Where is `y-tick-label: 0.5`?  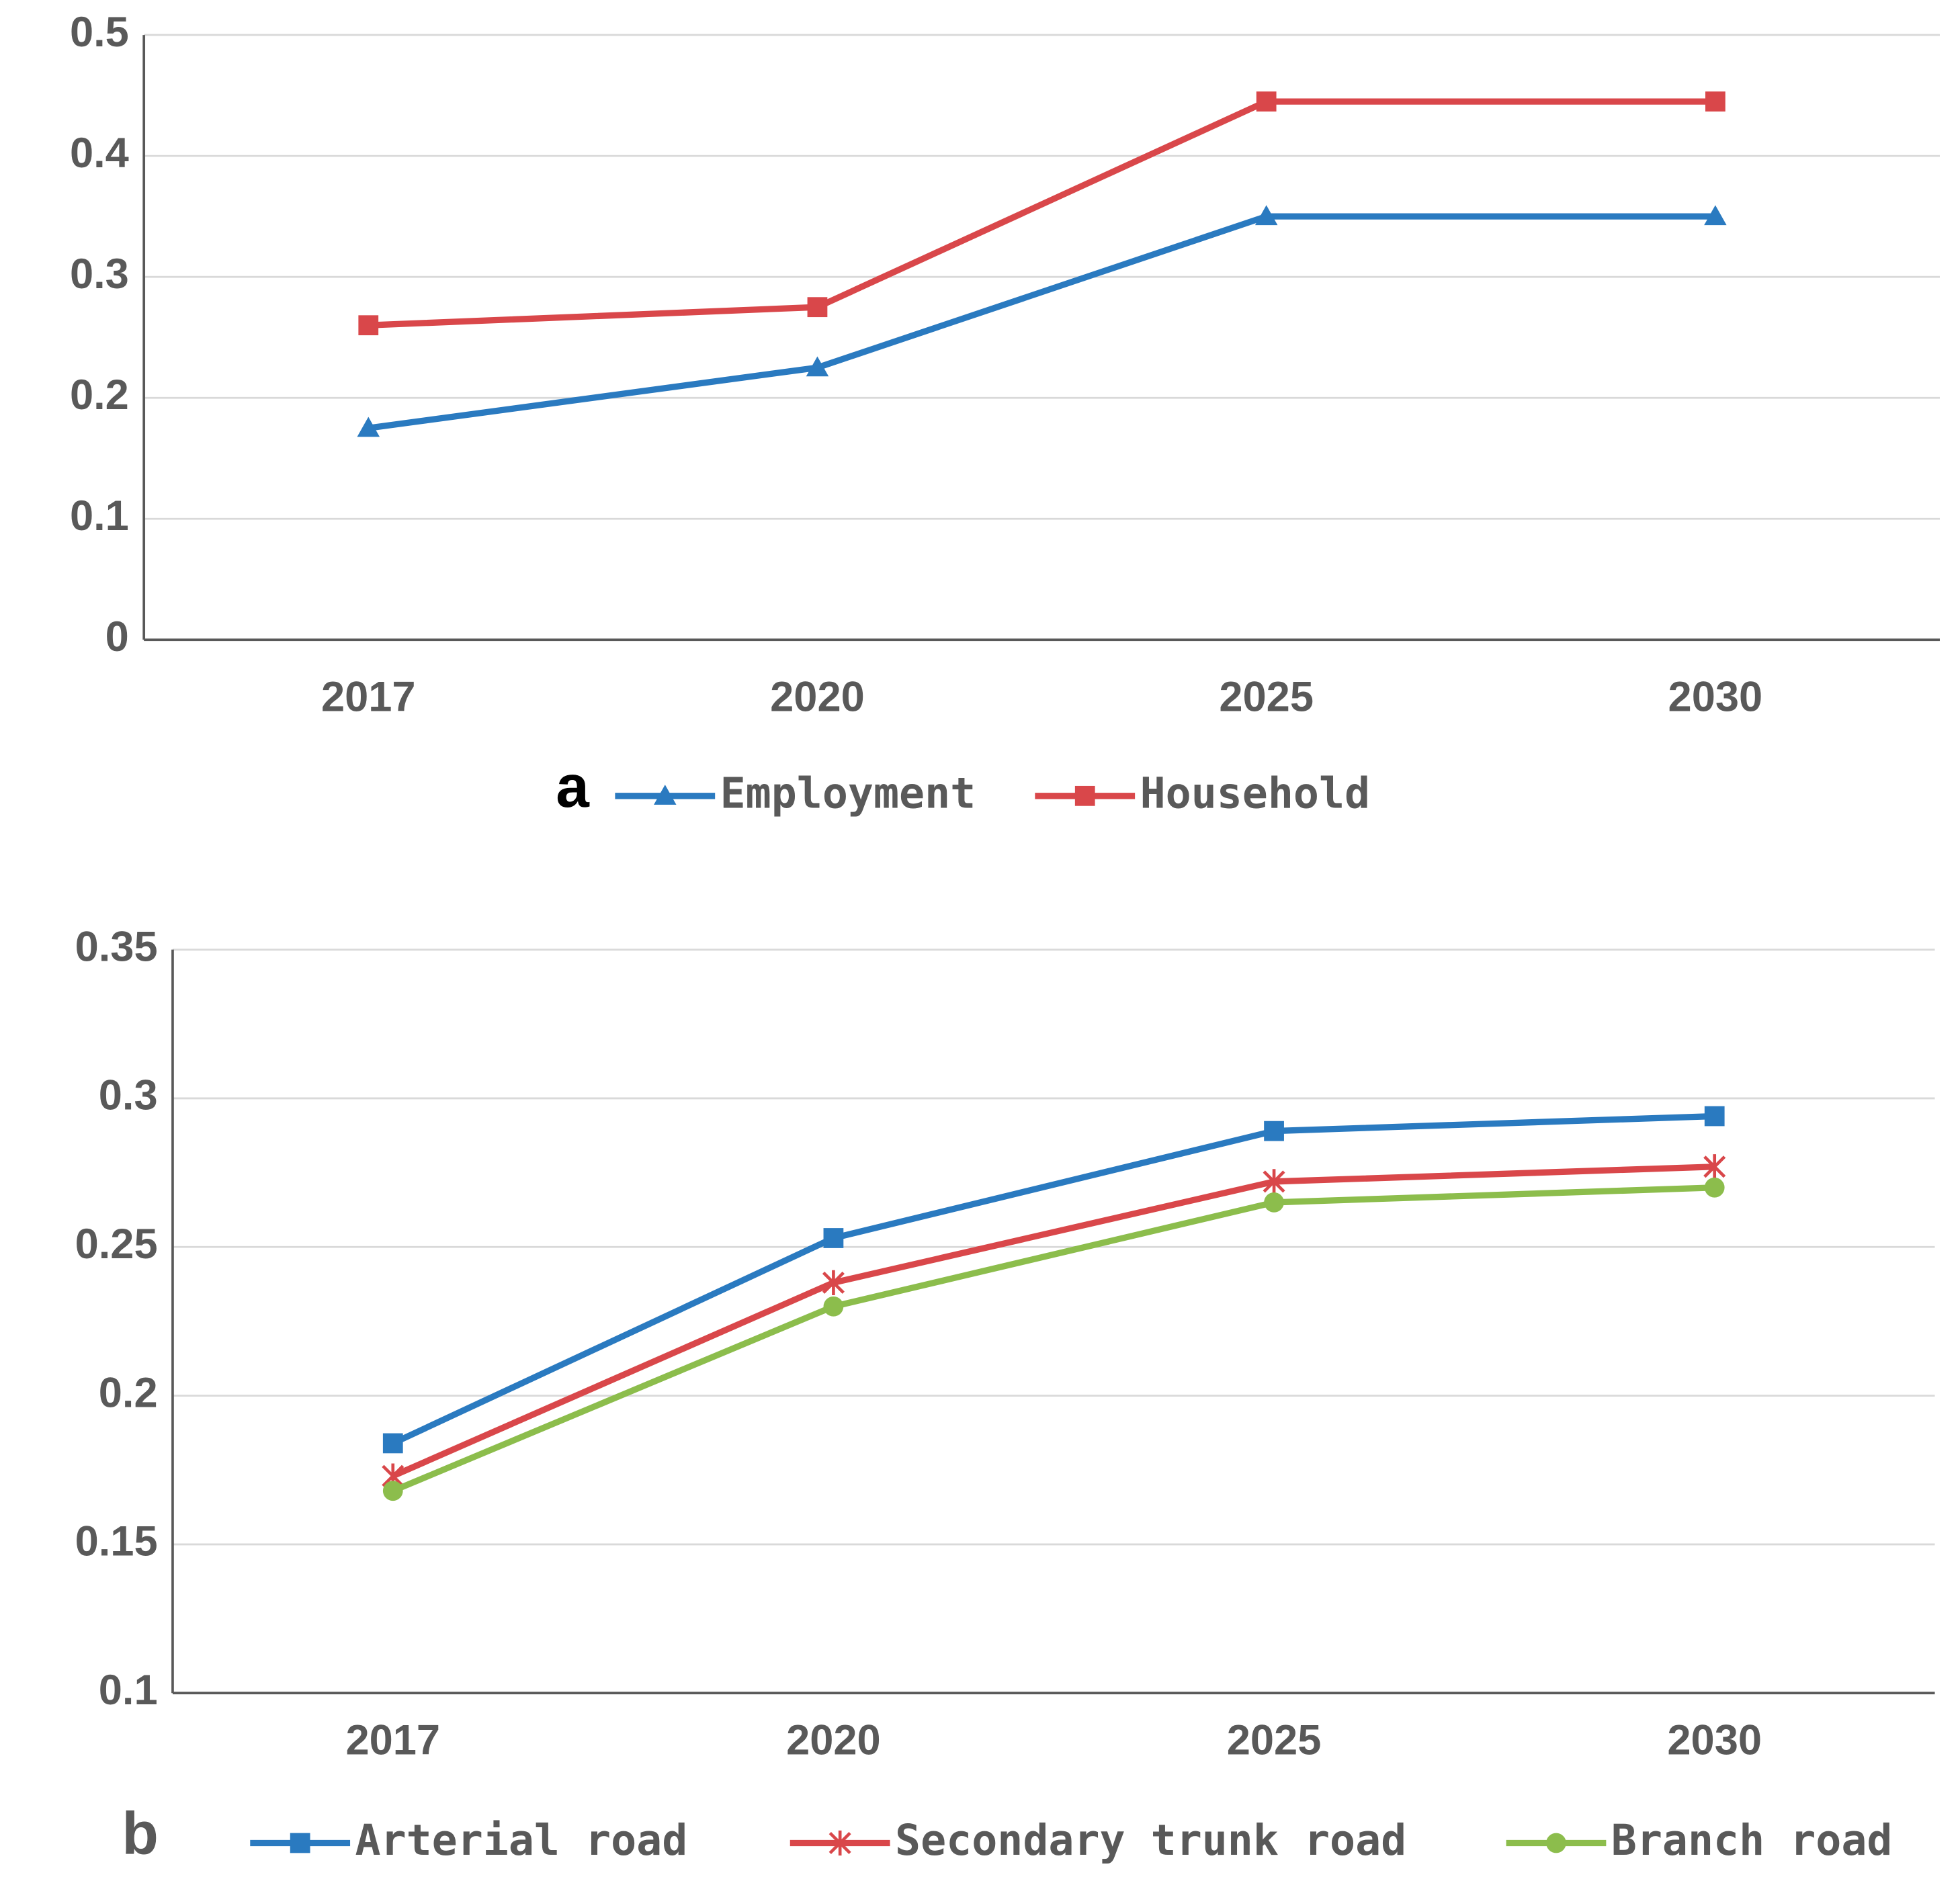 y-tick-label: 0.5 is located at coordinates (99, 32).